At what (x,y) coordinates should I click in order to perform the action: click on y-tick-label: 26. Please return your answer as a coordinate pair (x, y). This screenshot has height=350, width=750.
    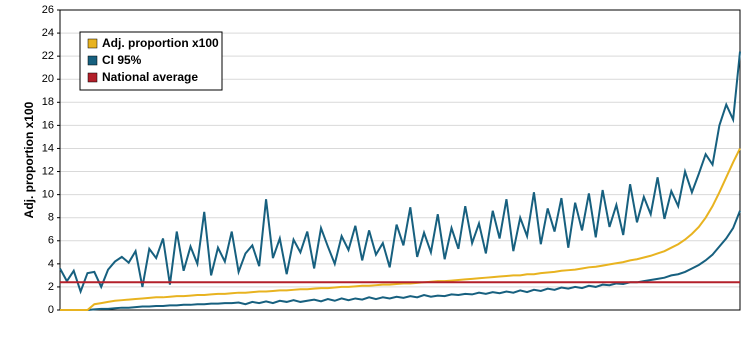
    Looking at the image, I should click on (48, 10).